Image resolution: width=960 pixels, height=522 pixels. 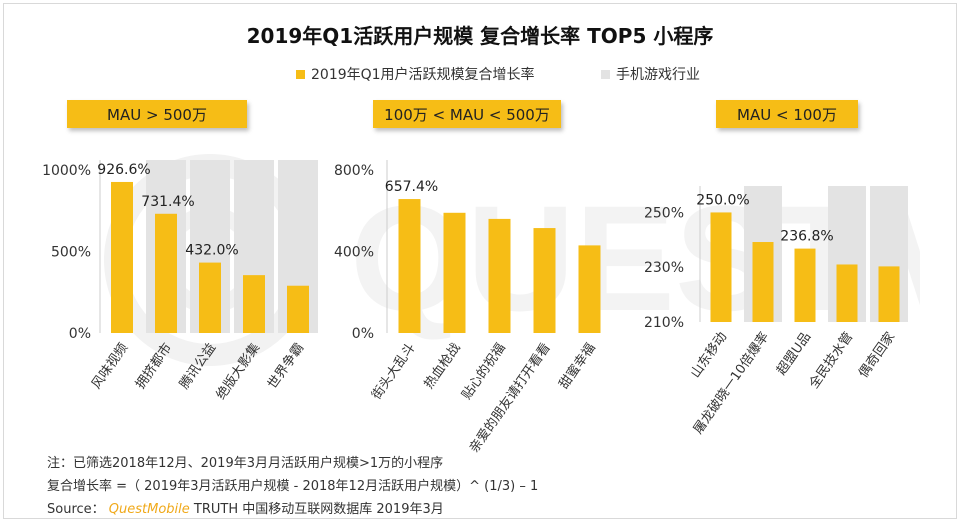 What do you see at coordinates (510, 398) in the screenshot?
I see `category-label: 亲爱的朋友请打开看看` at bounding box center [510, 398].